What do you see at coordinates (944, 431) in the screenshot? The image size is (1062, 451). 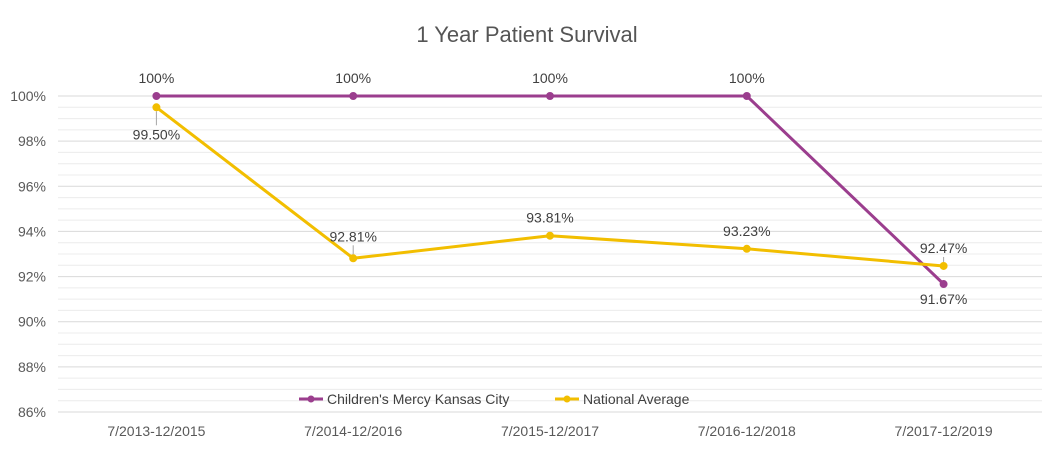 I see `x-tick-label: 7/2017-12/2019` at bounding box center [944, 431].